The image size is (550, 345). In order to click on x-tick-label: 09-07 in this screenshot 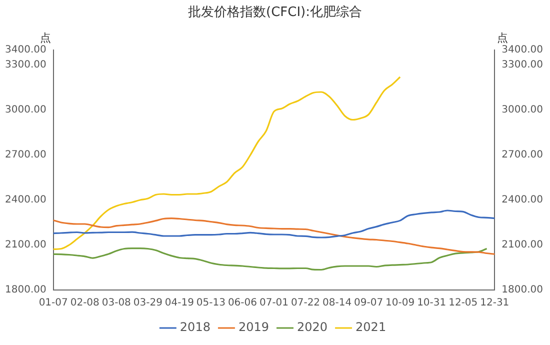, I will do `click(369, 303)`.